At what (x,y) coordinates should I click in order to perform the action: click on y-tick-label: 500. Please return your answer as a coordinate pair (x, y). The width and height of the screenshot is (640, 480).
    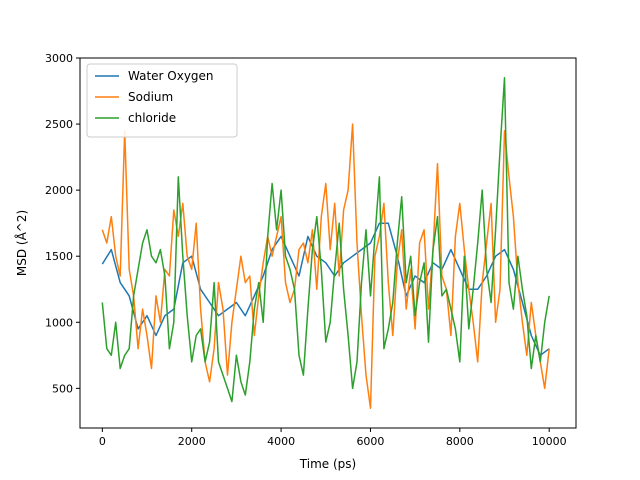
    Looking at the image, I should click on (62, 388).